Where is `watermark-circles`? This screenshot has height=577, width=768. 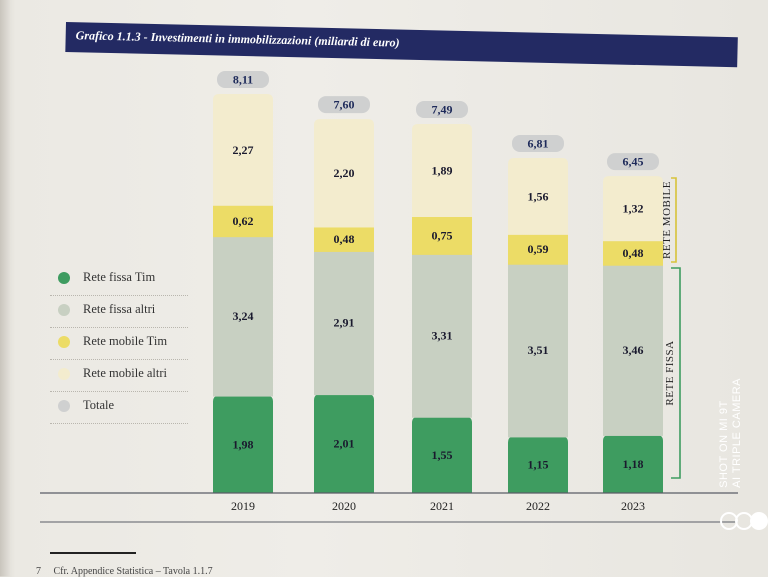 watermark-circles is located at coordinates (744, 523).